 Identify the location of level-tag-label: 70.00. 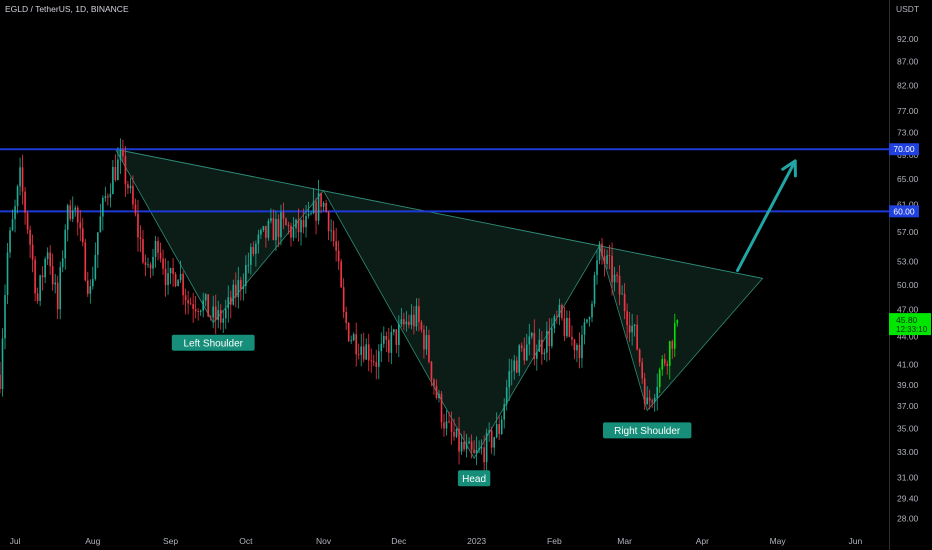
(904, 149).